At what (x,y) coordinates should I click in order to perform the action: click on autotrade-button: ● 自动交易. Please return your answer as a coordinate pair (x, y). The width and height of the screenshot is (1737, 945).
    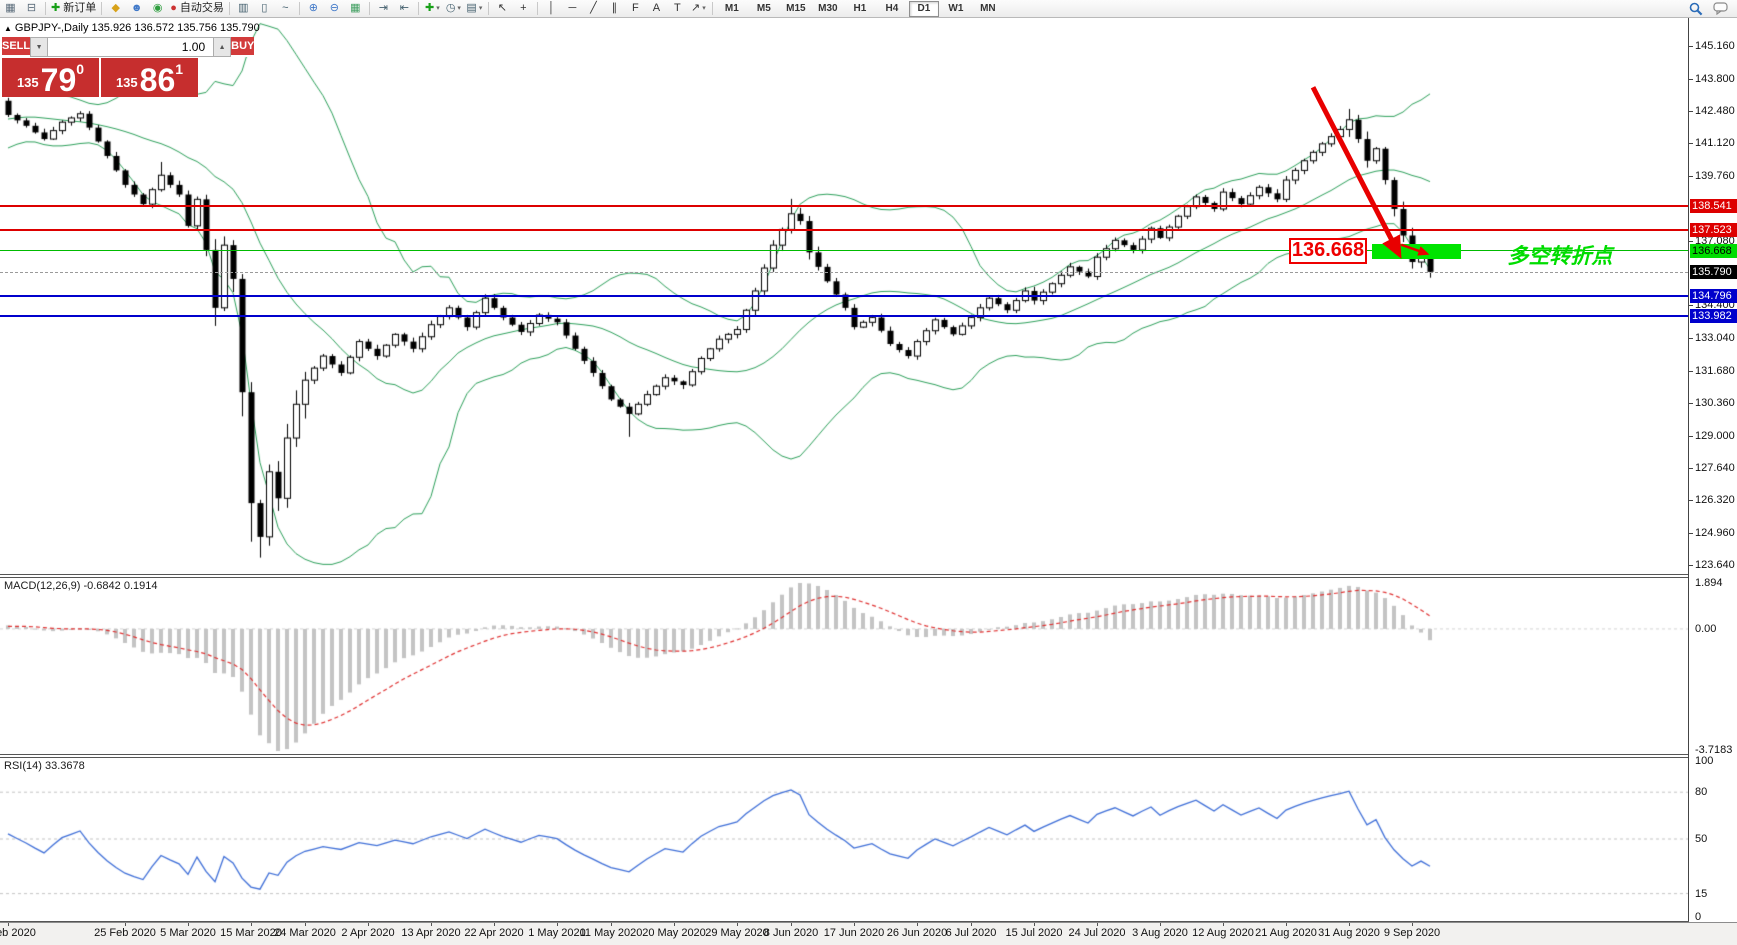
    Looking at the image, I should click on (197, 8).